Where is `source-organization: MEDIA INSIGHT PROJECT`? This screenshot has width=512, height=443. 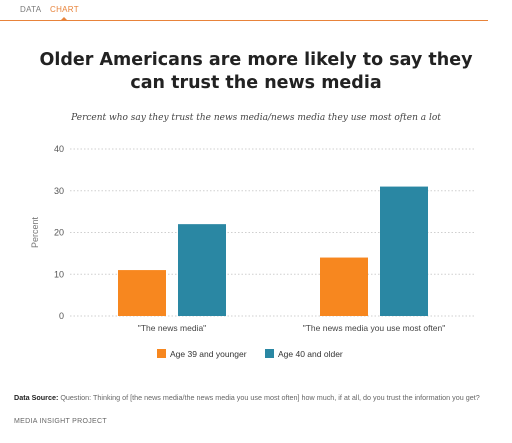
source-organization: MEDIA INSIGHT PROJECT is located at coordinates (60, 421).